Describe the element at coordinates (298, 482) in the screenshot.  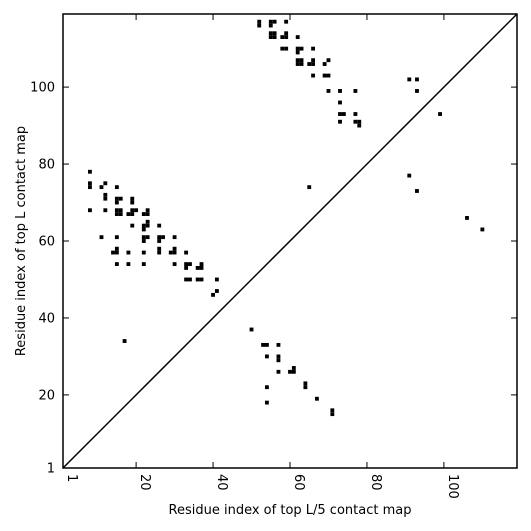
I see `x-tick-label: 60` at that location.